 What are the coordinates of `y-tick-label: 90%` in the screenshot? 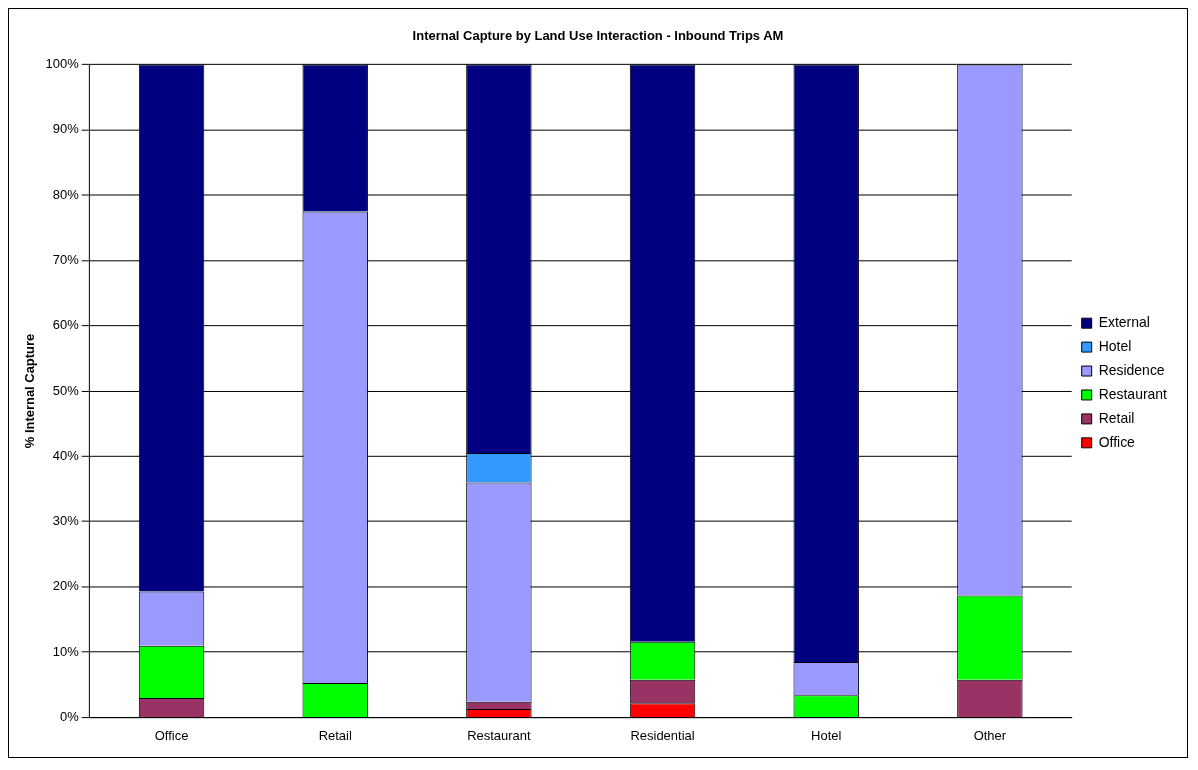 It's located at (66, 129).